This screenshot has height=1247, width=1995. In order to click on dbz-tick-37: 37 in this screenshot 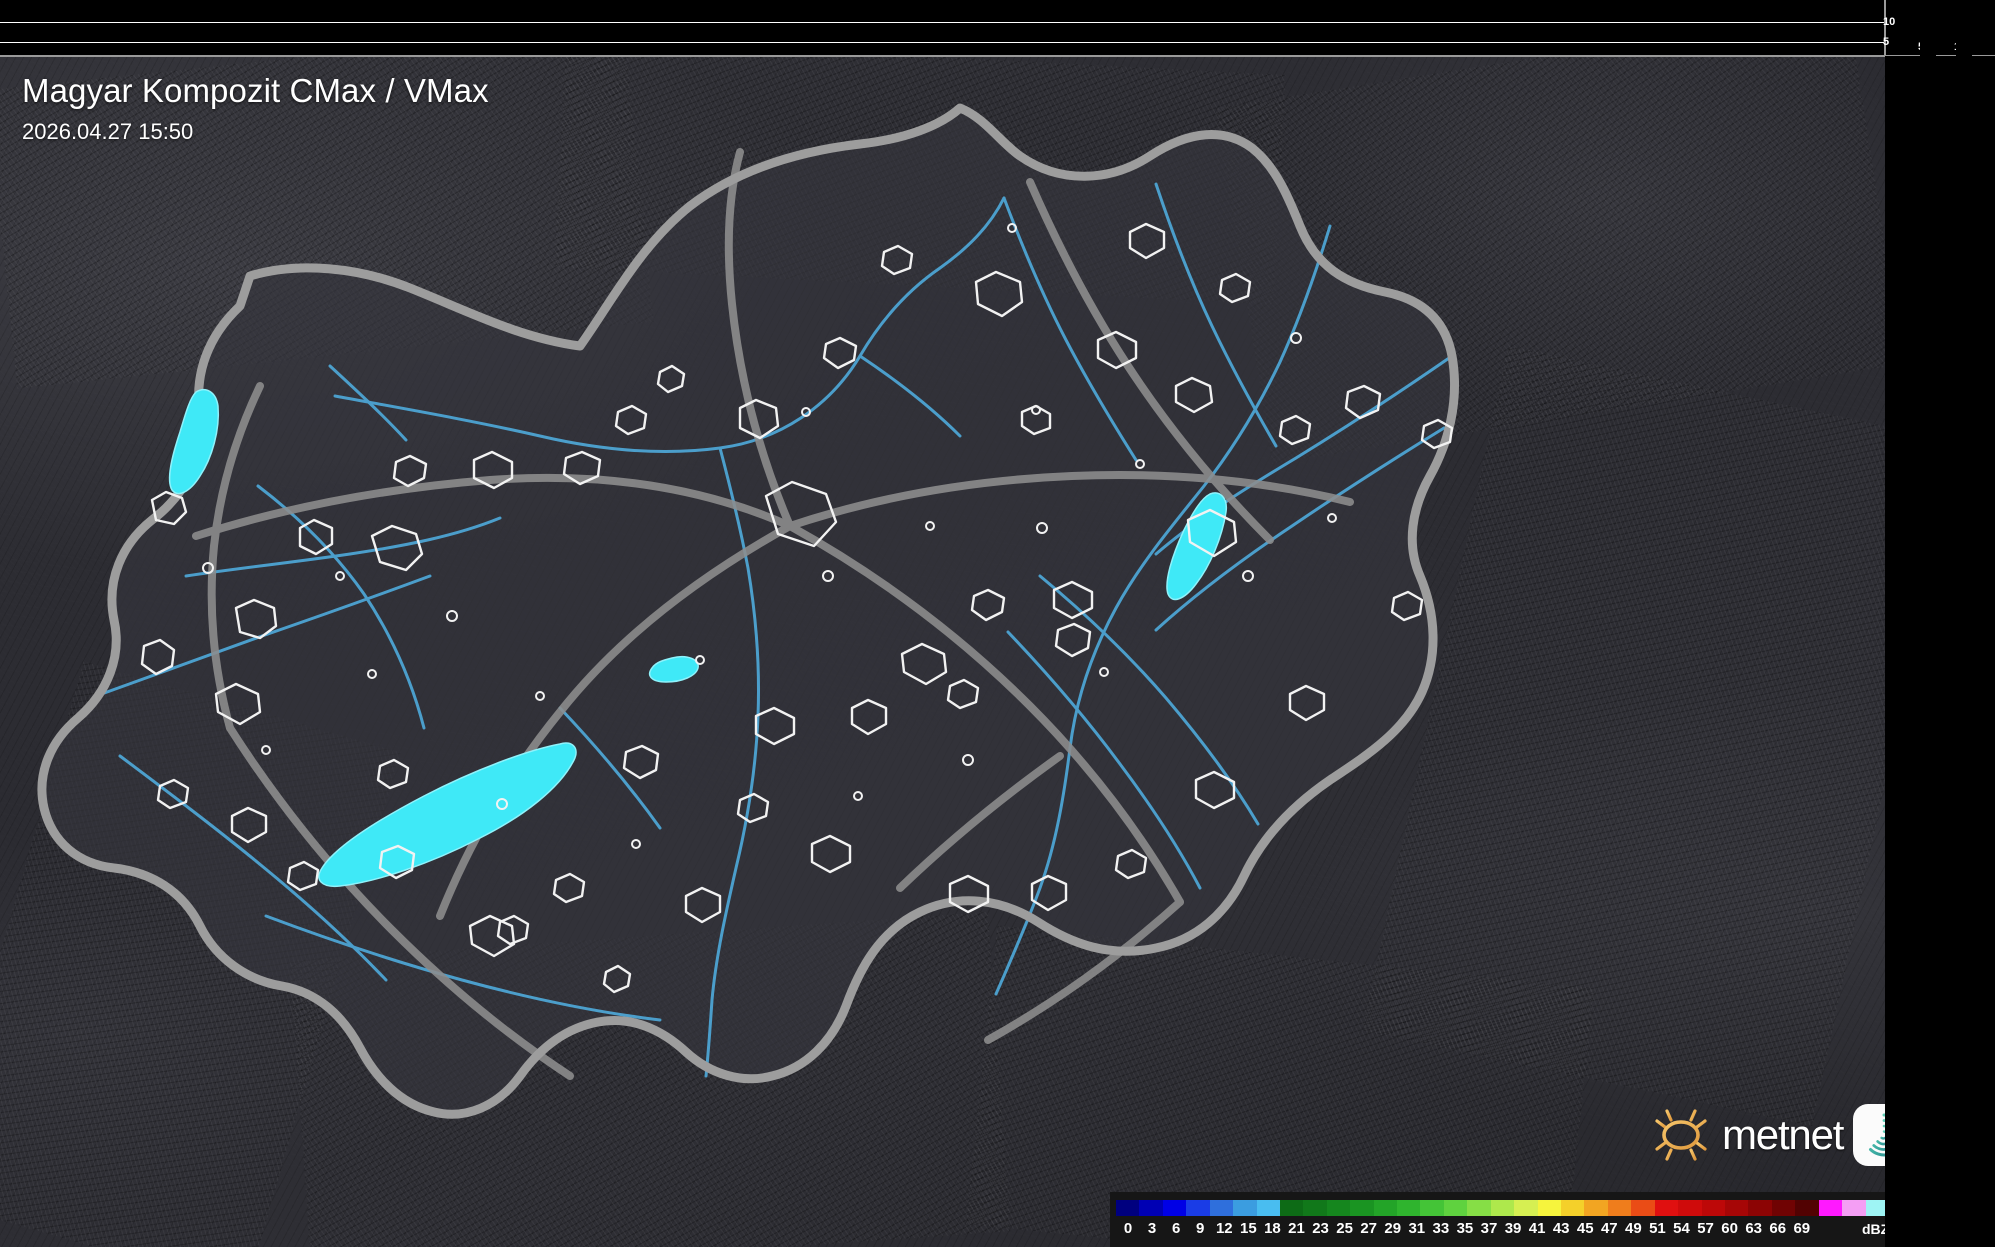, I will do `click(1489, 1228)`.